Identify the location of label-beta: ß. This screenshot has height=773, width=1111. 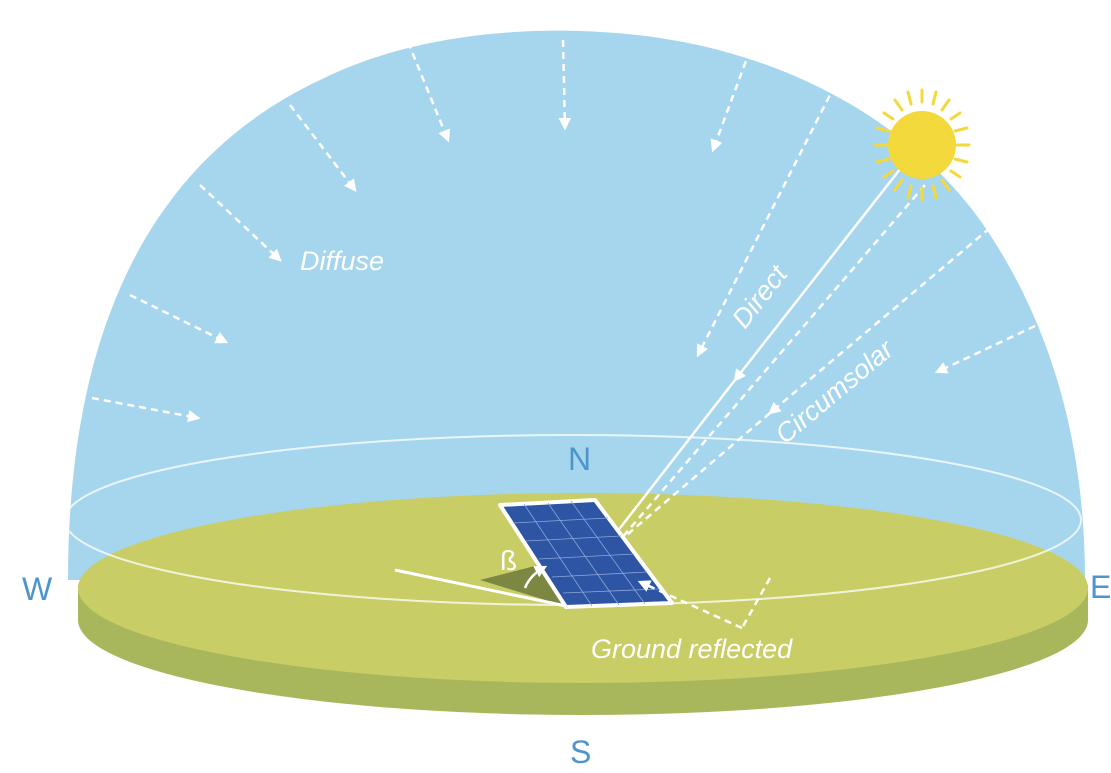
(508, 560).